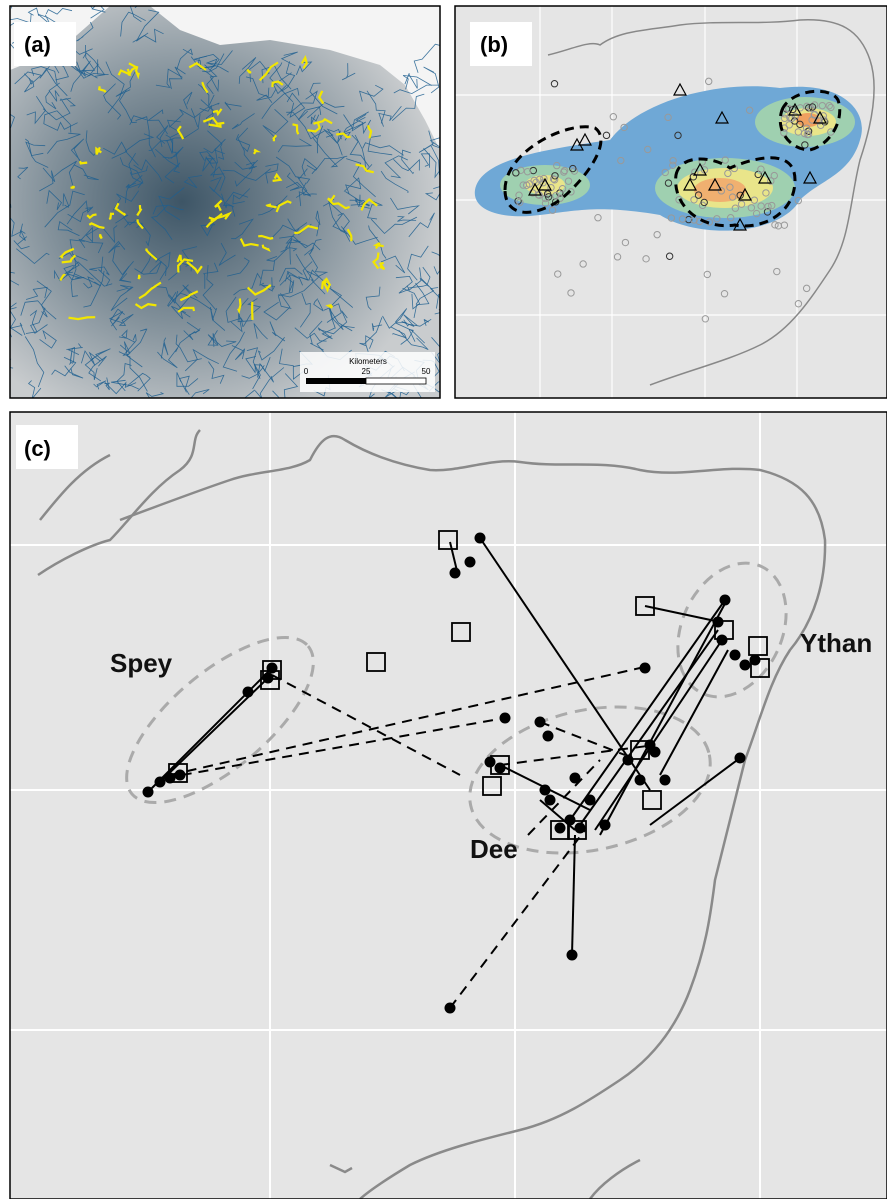  Describe the element at coordinates (745, 194) in the screenshot. I see `detection-site` at that location.